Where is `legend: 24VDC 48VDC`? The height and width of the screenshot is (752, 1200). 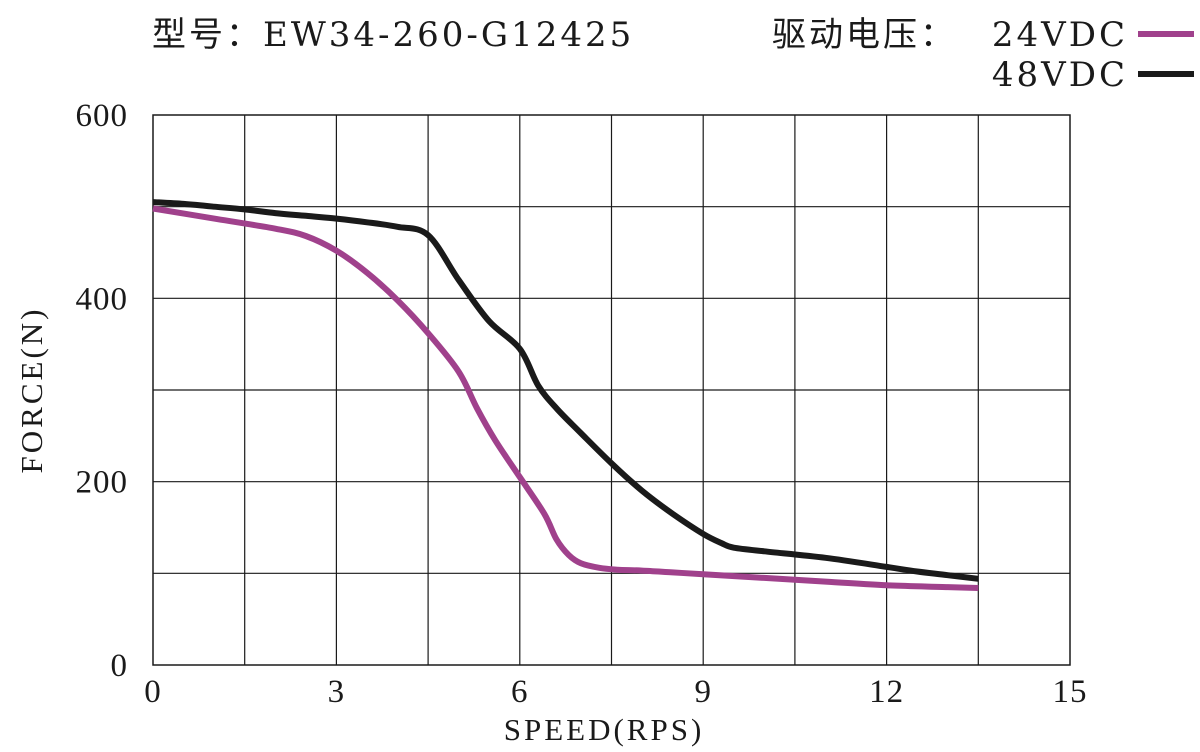
legend: 24VDC 48VDC is located at coordinates (1093, 55).